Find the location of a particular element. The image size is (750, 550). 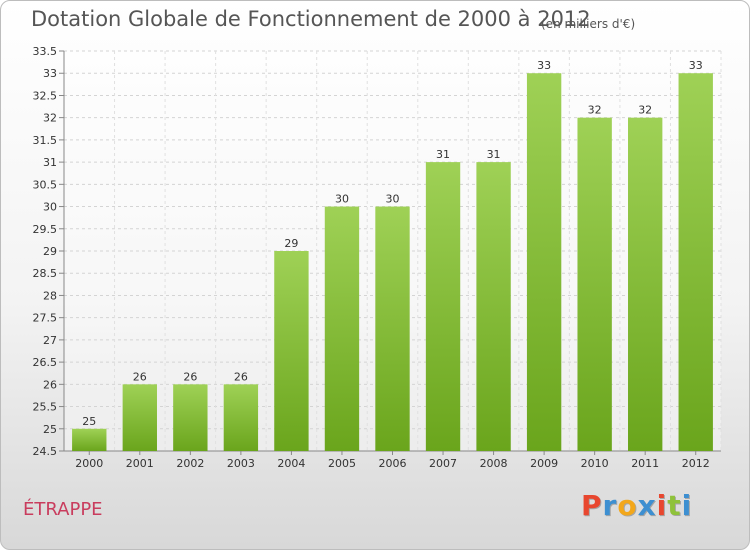

y-tick-label: 30 is located at coordinates (50, 207).